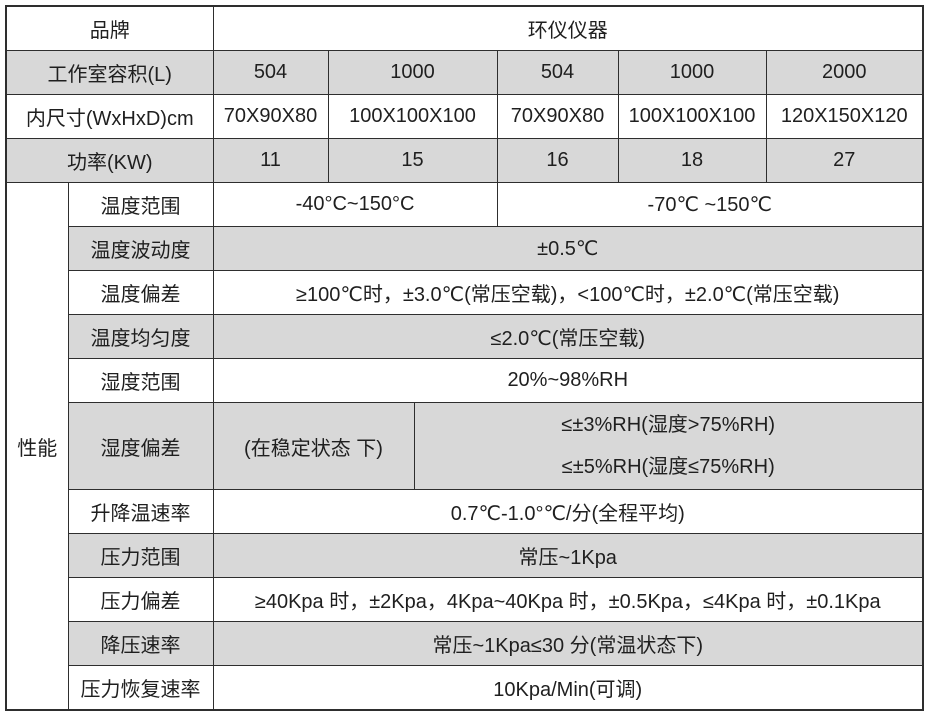 The width and height of the screenshot is (927, 711). Describe the element at coordinates (568, 688) in the screenshot. I see `pressure-recovery-rate-value-cell: 10Kpa/Min(可调)` at that location.